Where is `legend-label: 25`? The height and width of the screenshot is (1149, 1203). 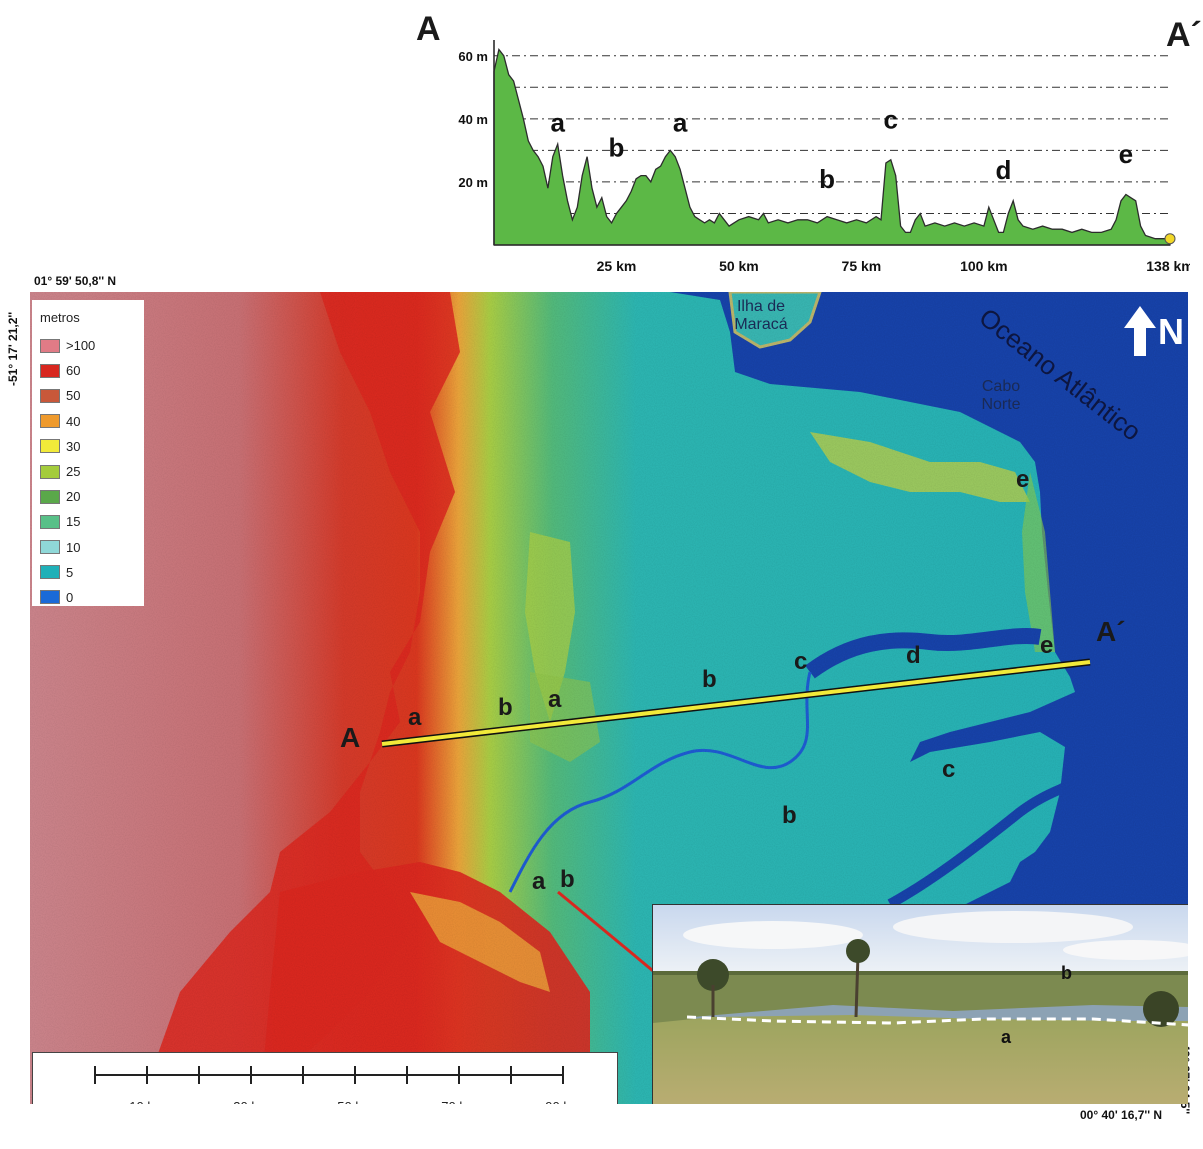
legend-label: 25 is located at coordinates (73, 472).